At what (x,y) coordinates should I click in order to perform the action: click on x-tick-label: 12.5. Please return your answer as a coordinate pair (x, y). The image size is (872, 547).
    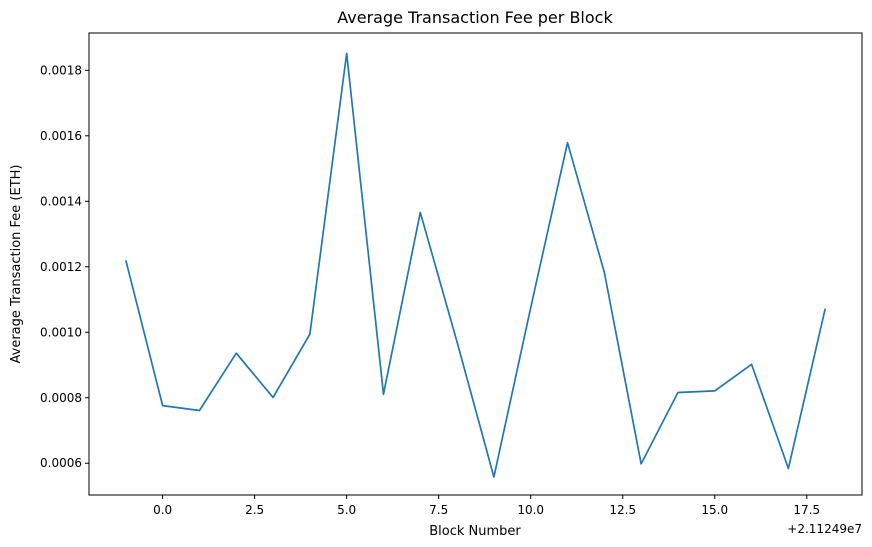
    Looking at the image, I should click on (622, 510).